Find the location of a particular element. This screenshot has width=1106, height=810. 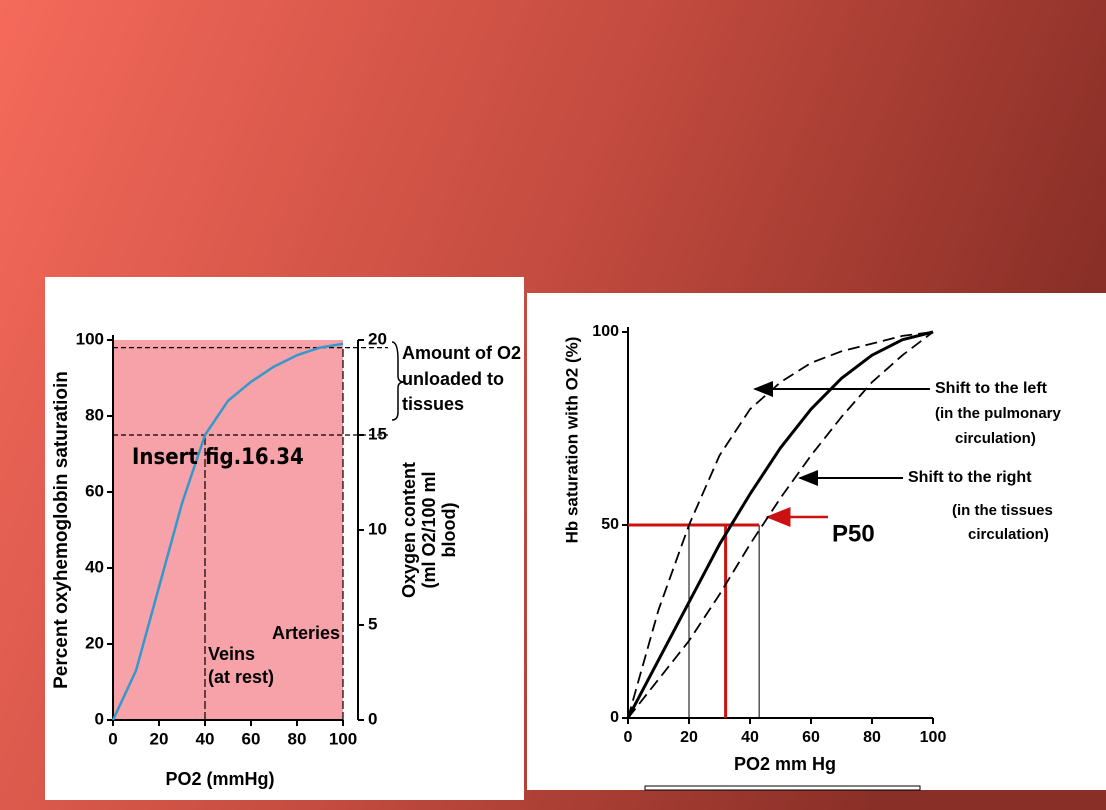

annotation: tissues is located at coordinates (433, 404).